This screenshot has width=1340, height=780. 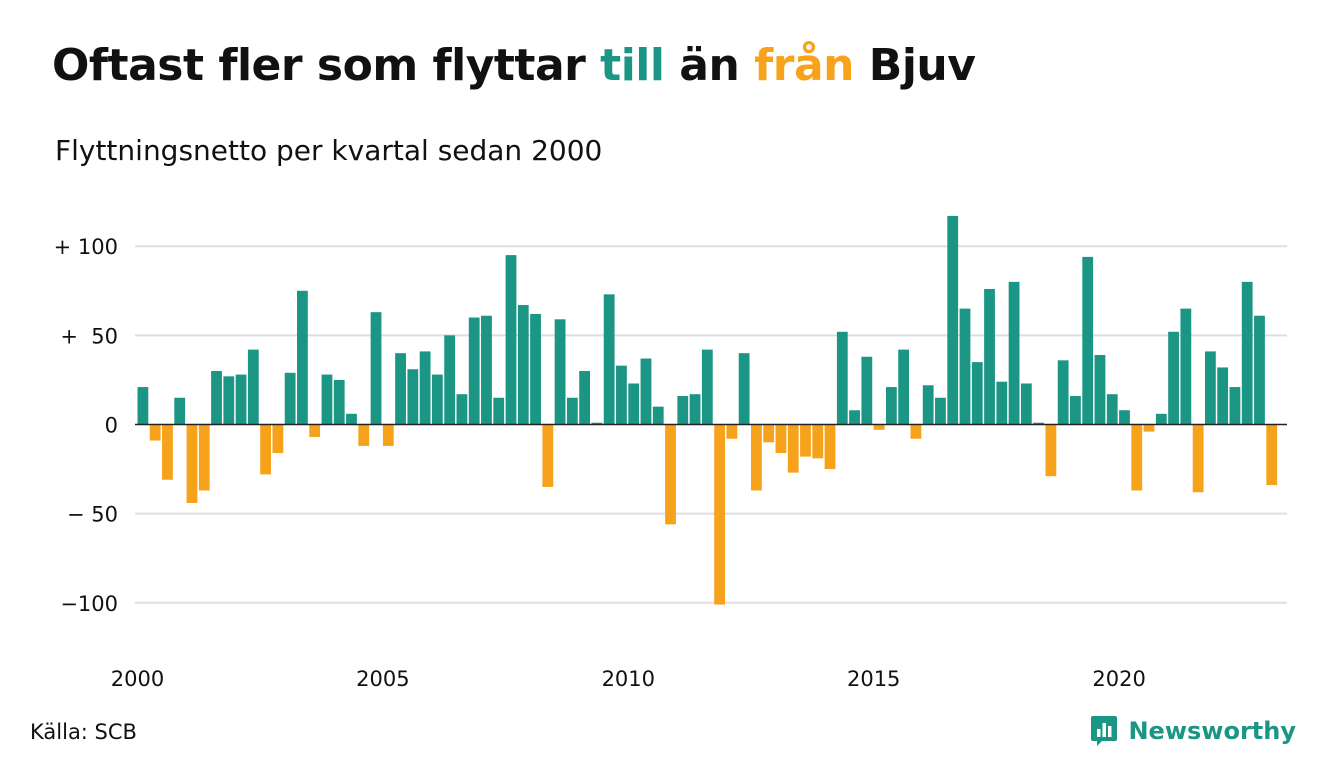 I want to click on title-part-3: Bjuv, so click(x=914, y=65).